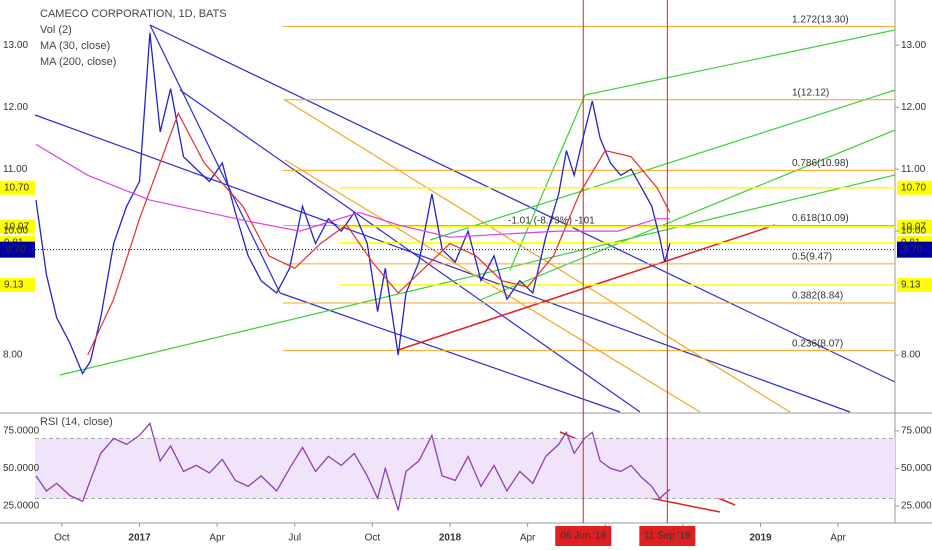 This screenshot has height=550, width=932. I want to click on fib-label: 0.236(8.07), so click(817, 343).